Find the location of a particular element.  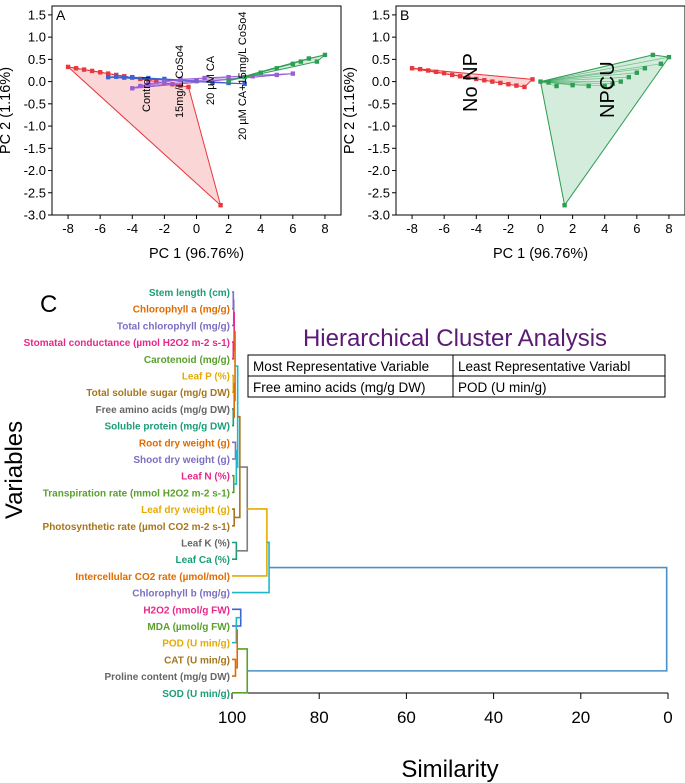

x-tick-label: -2 is located at coordinates (165, 228).